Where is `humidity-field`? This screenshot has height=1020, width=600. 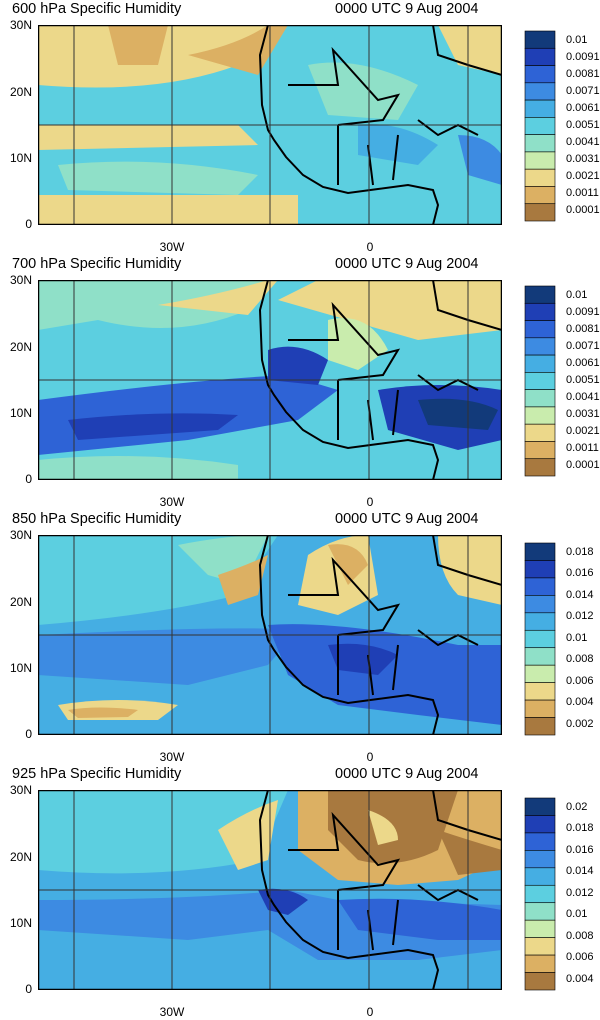 humidity-field is located at coordinates (270, 630).